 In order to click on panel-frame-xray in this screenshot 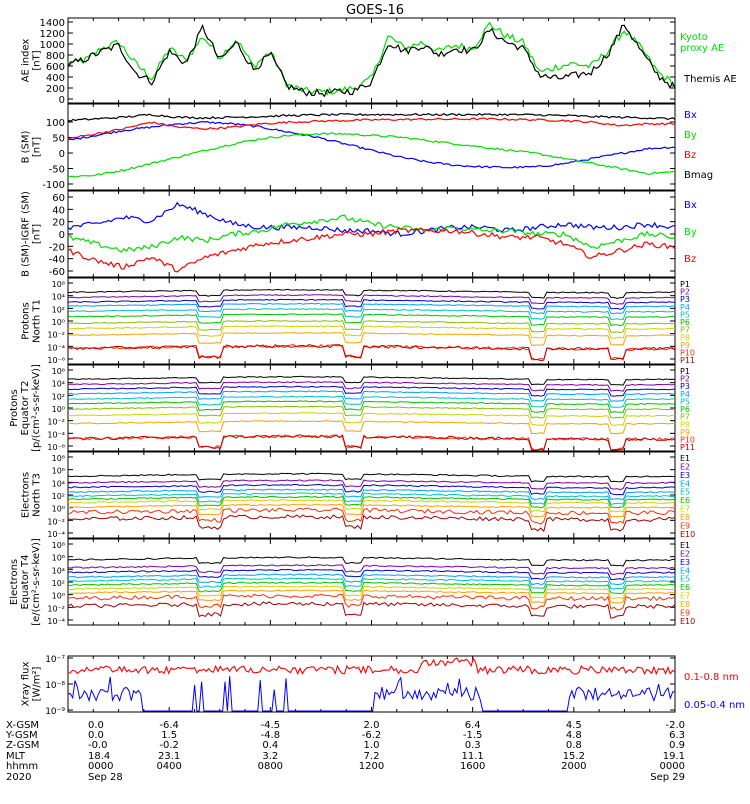, I will do `click(371, 684)`.